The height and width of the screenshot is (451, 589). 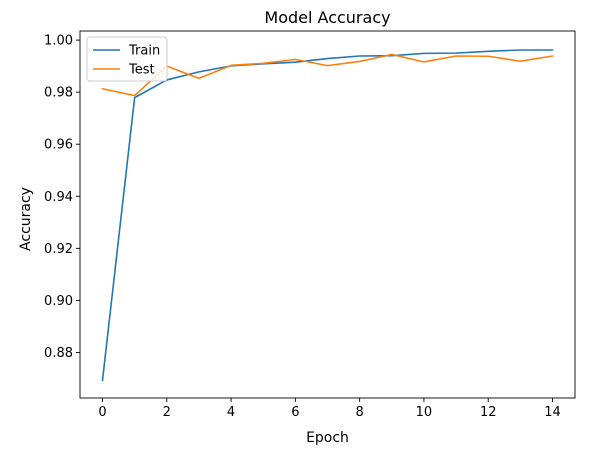 What do you see at coordinates (26, 219) in the screenshot?
I see `y-axis-title: Accuracy` at bounding box center [26, 219].